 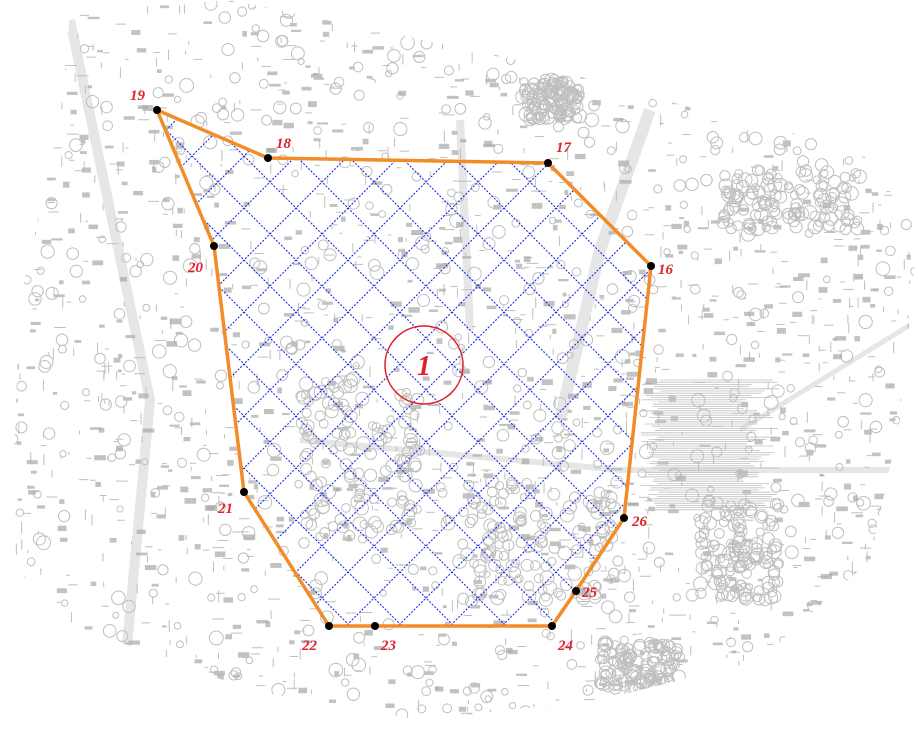 I want to click on vertex-label: 23, so click(x=388, y=646).